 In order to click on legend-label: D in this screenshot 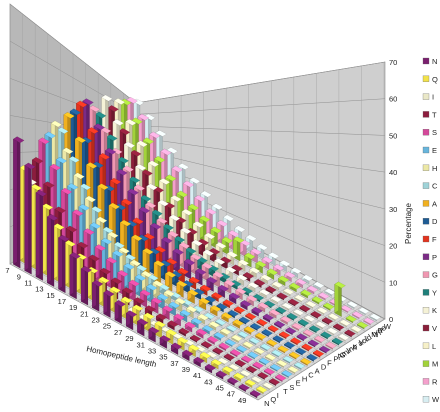, I will do `click(435, 221)`.